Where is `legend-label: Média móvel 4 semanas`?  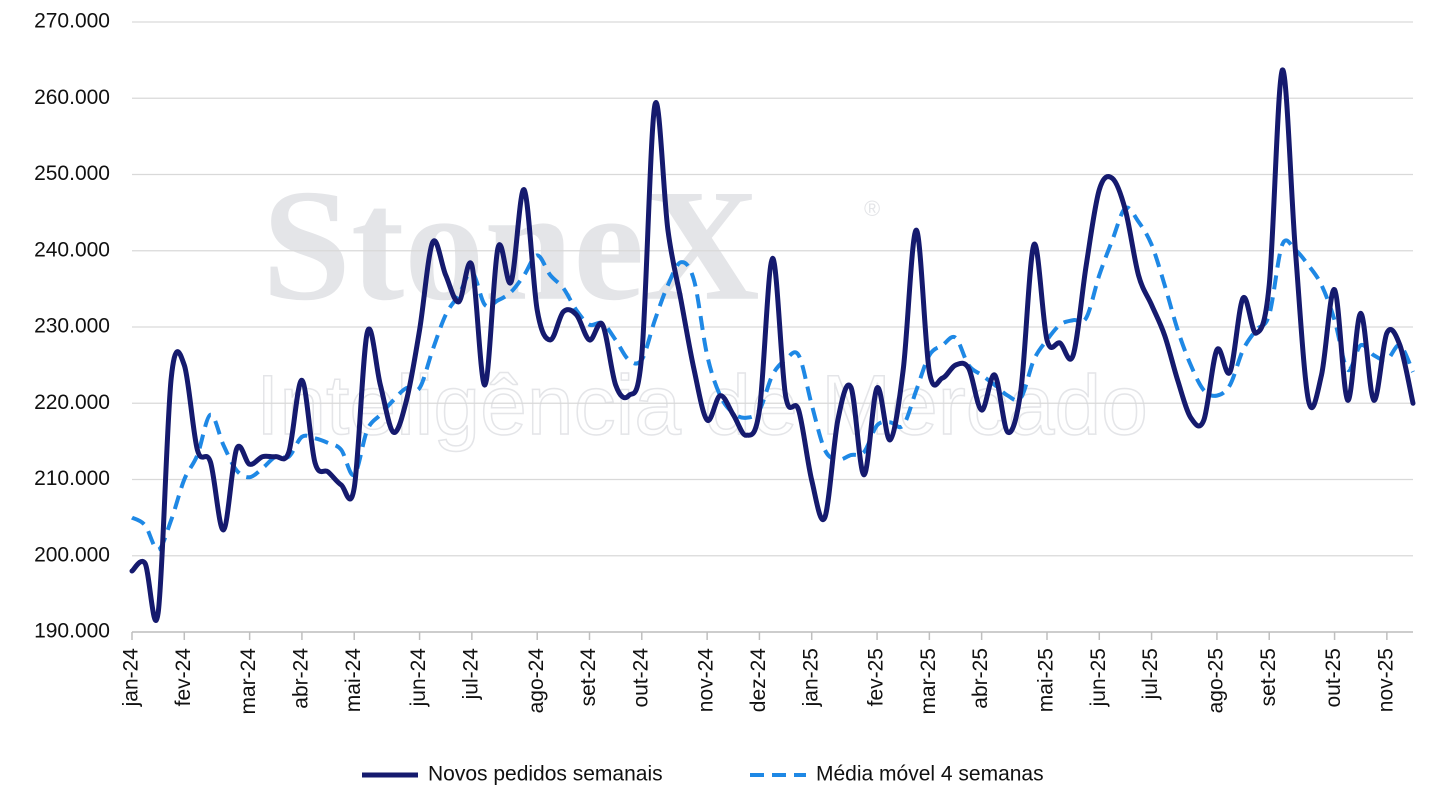 legend-label: Média móvel 4 semanas is located at coordinates (930, 774).